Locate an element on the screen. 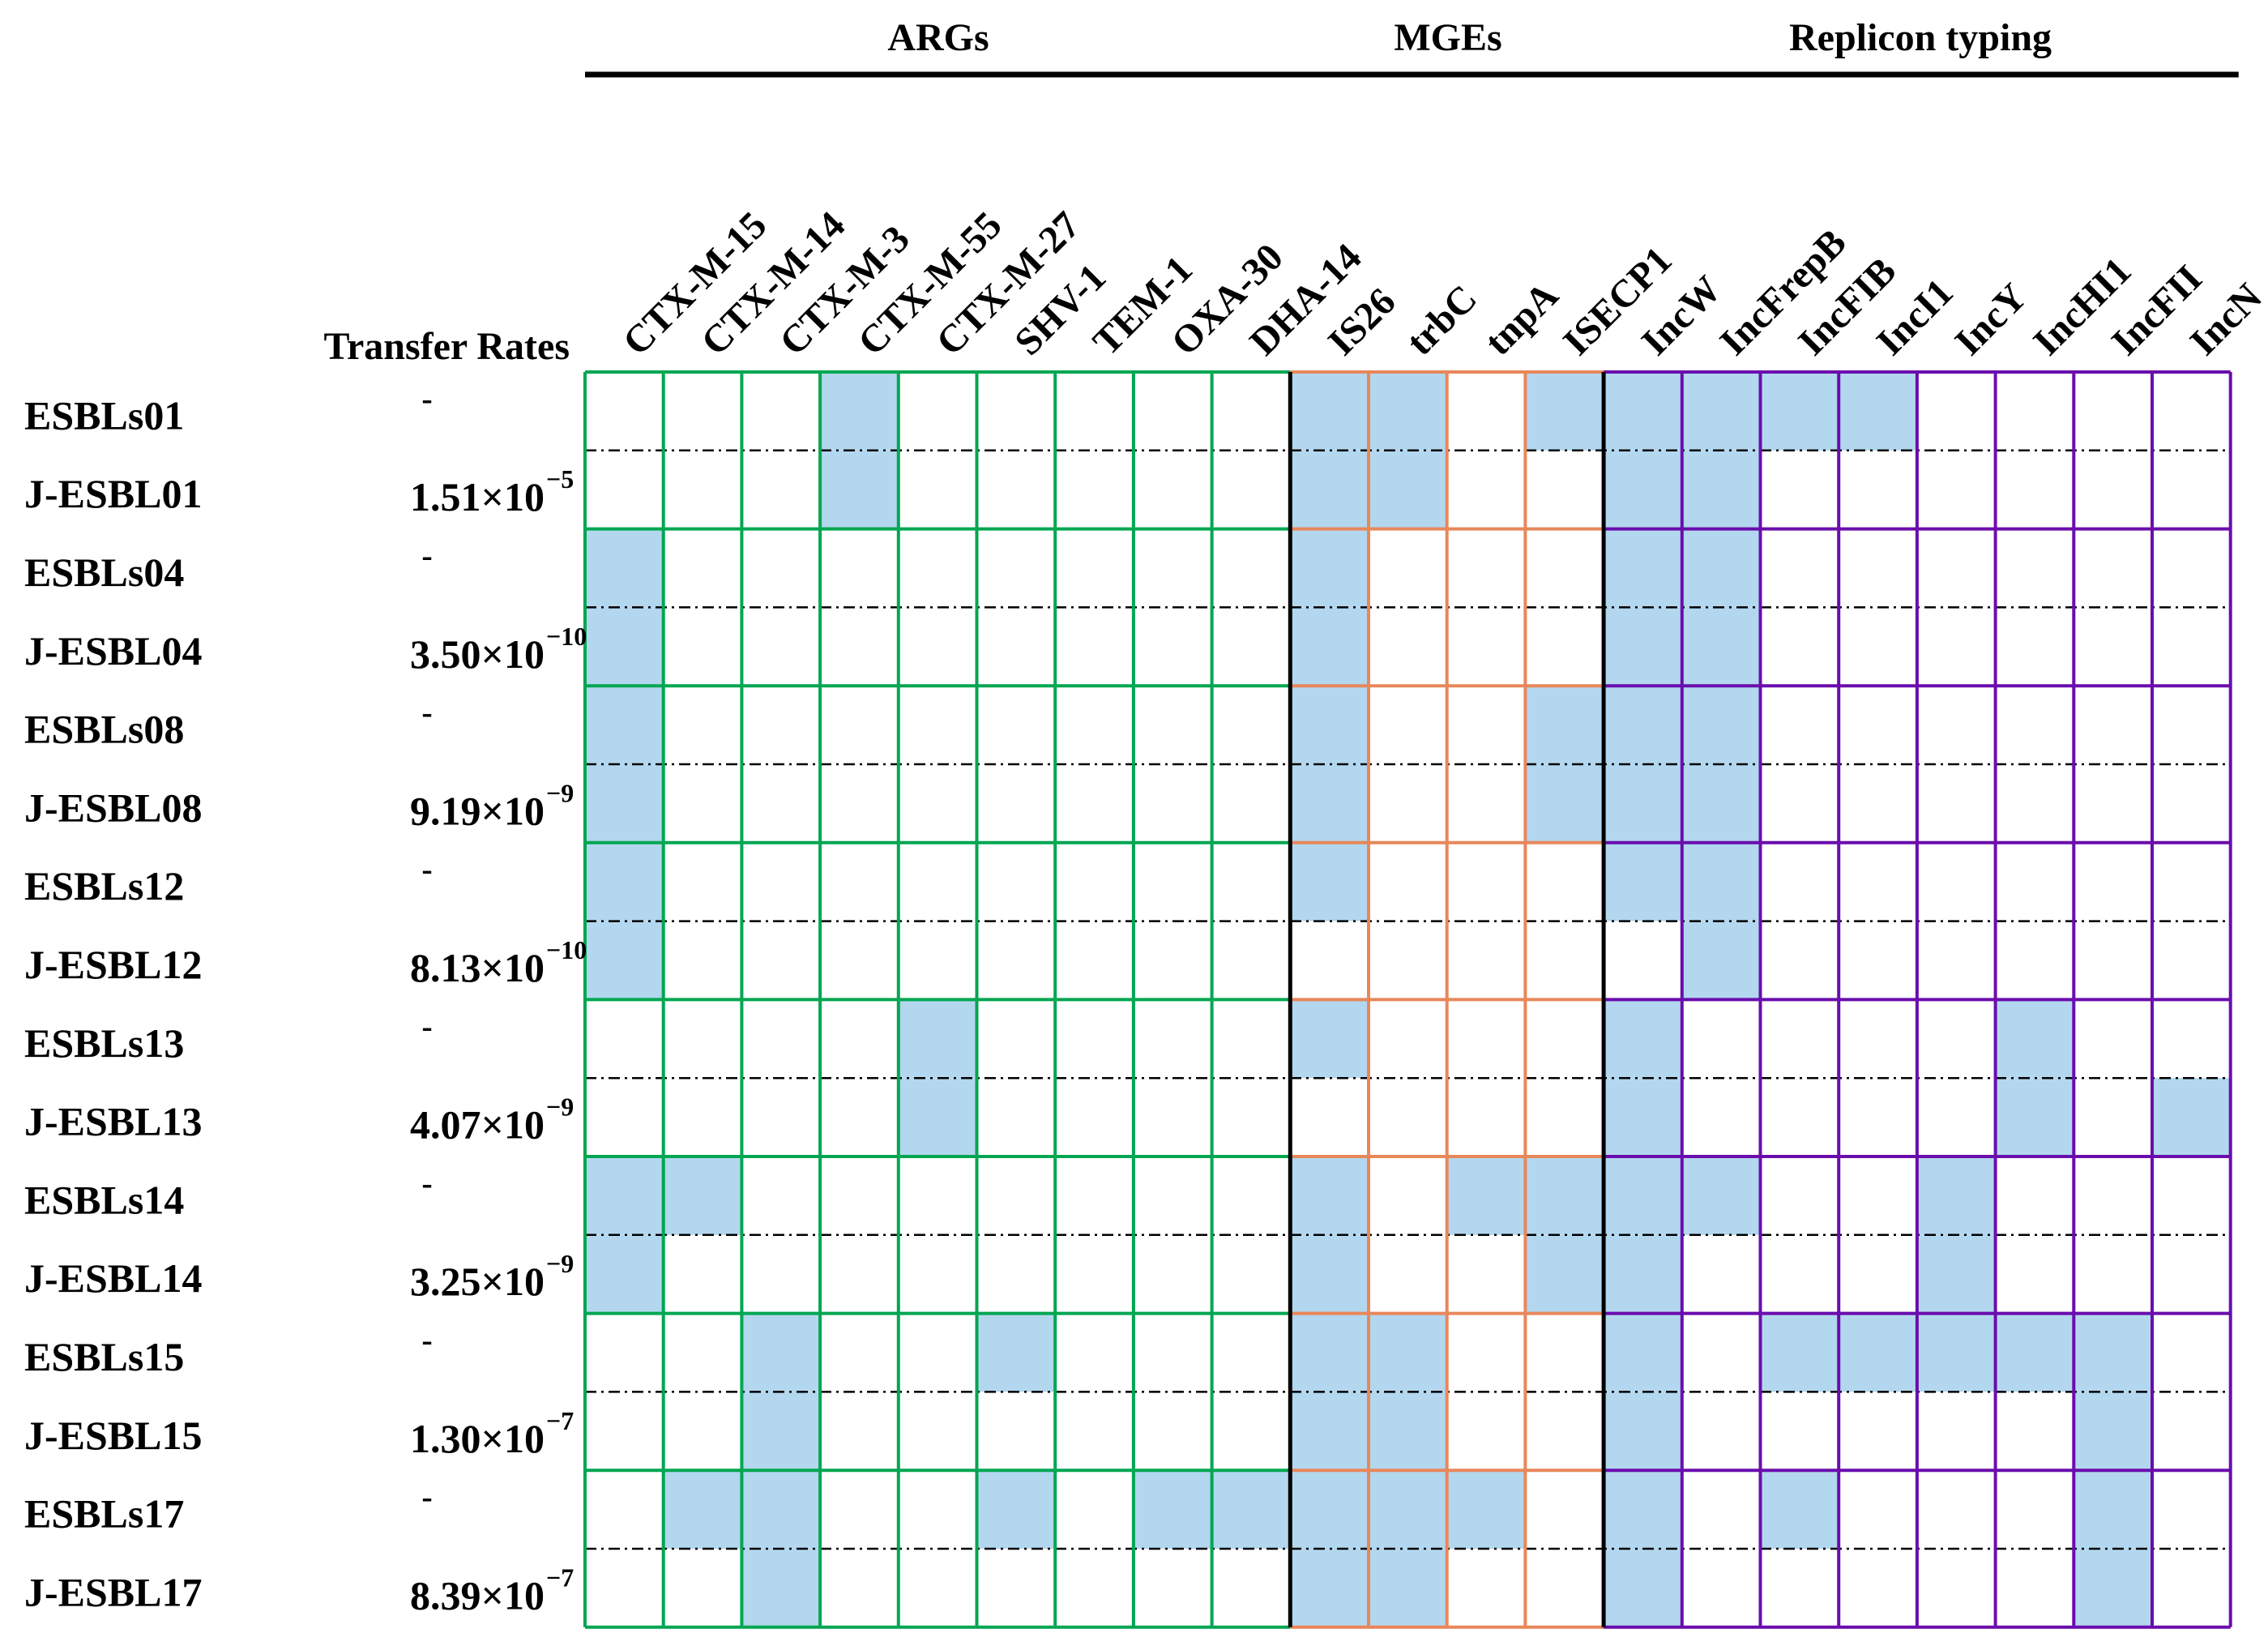 Image resolution: width=2268 pixels, height=1646 pixels. rate-value: 3.25×10 is located at coordinates (477, 1281).